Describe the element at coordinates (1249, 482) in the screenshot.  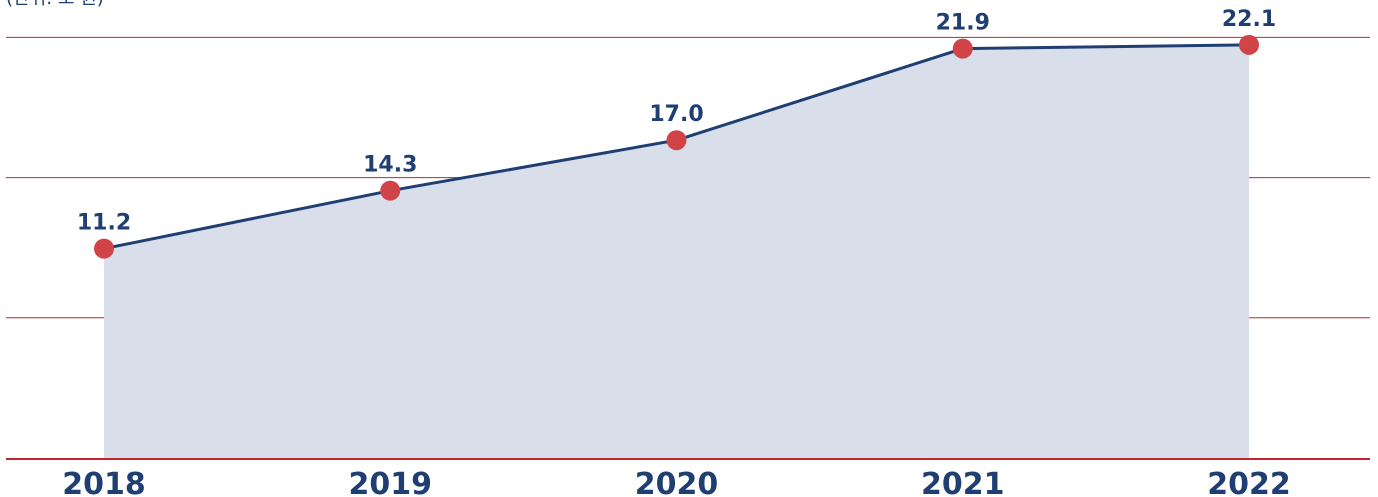
I see `x-tick-label: 2022` at that location.